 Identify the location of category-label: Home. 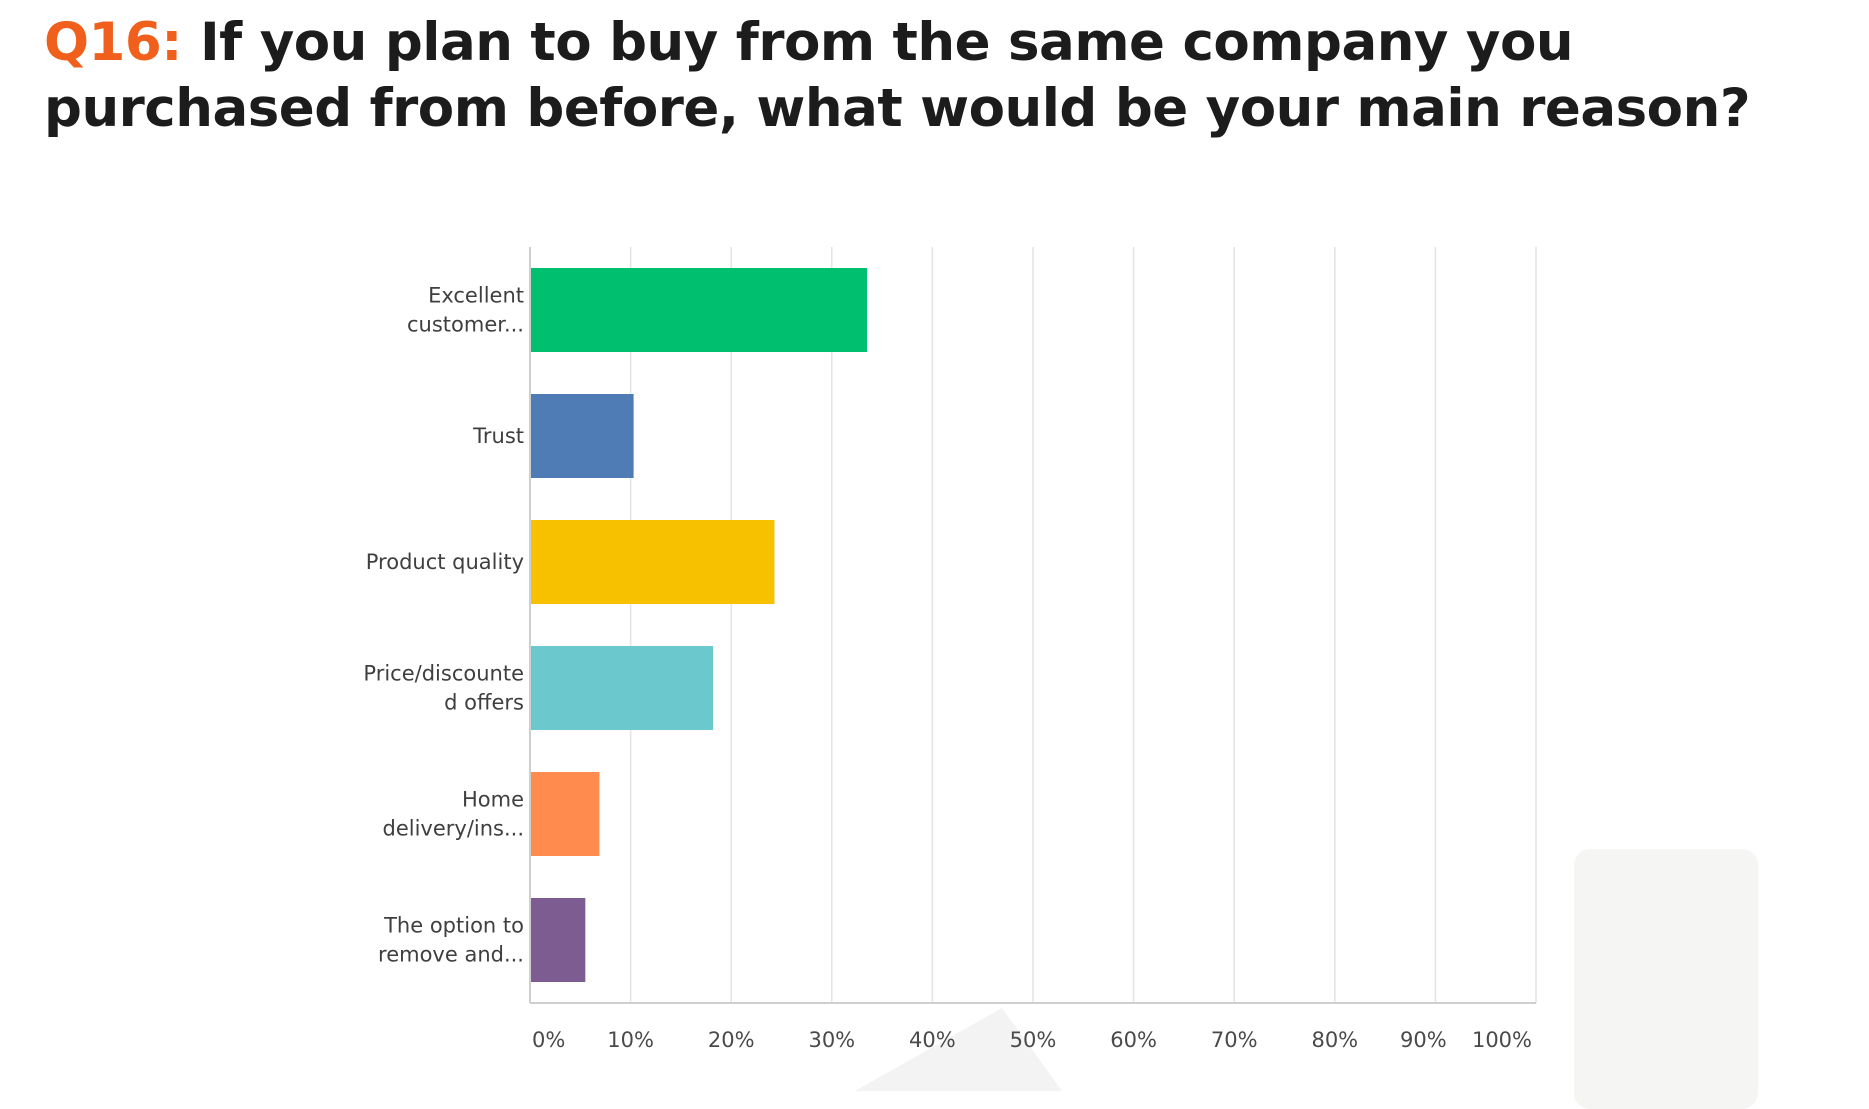
(493, 800).